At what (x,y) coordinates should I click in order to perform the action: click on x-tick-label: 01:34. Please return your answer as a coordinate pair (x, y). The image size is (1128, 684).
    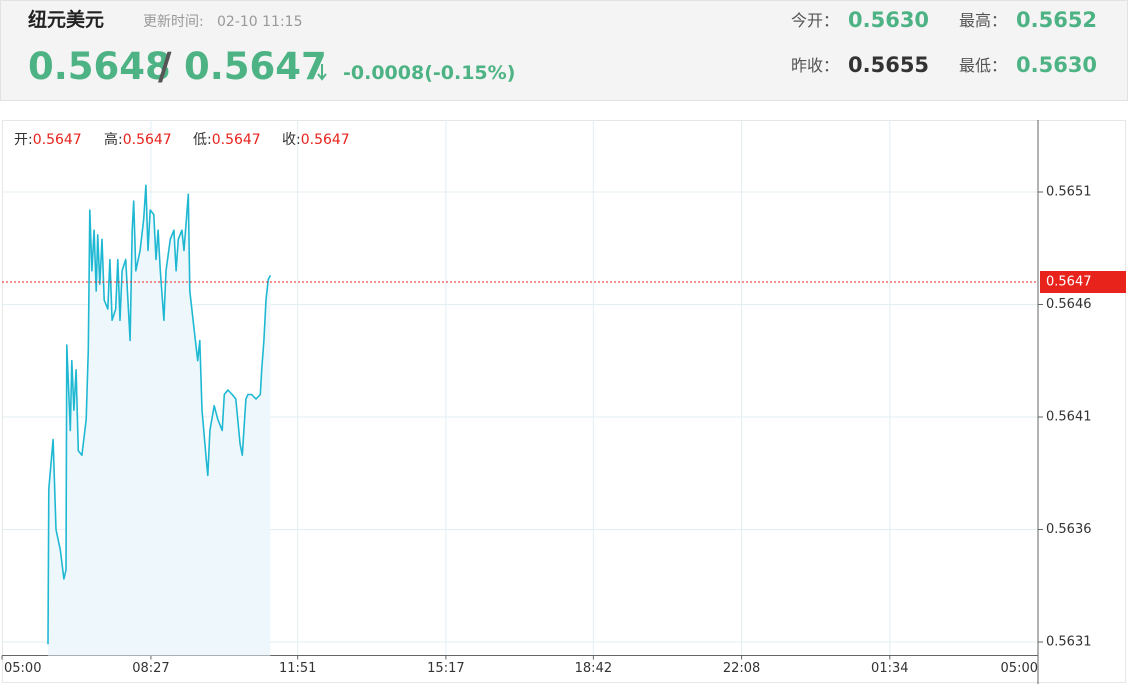
    Looking at the image, I should click on (889, 668).